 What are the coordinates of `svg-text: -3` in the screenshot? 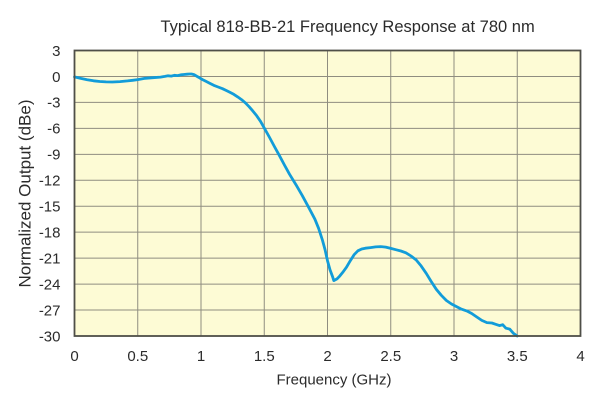 It's located at (53, 103).